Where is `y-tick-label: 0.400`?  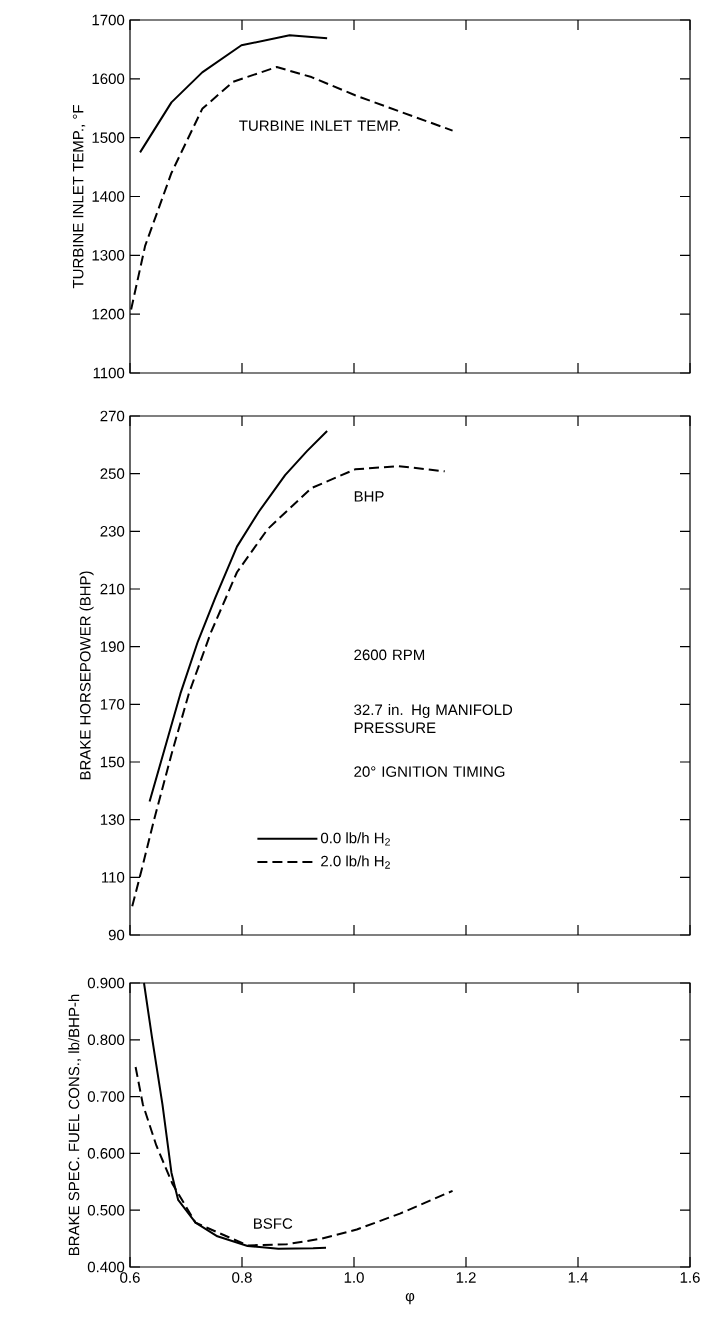 y-tick-label: 0.400 is located at coordinates (106, 1267).